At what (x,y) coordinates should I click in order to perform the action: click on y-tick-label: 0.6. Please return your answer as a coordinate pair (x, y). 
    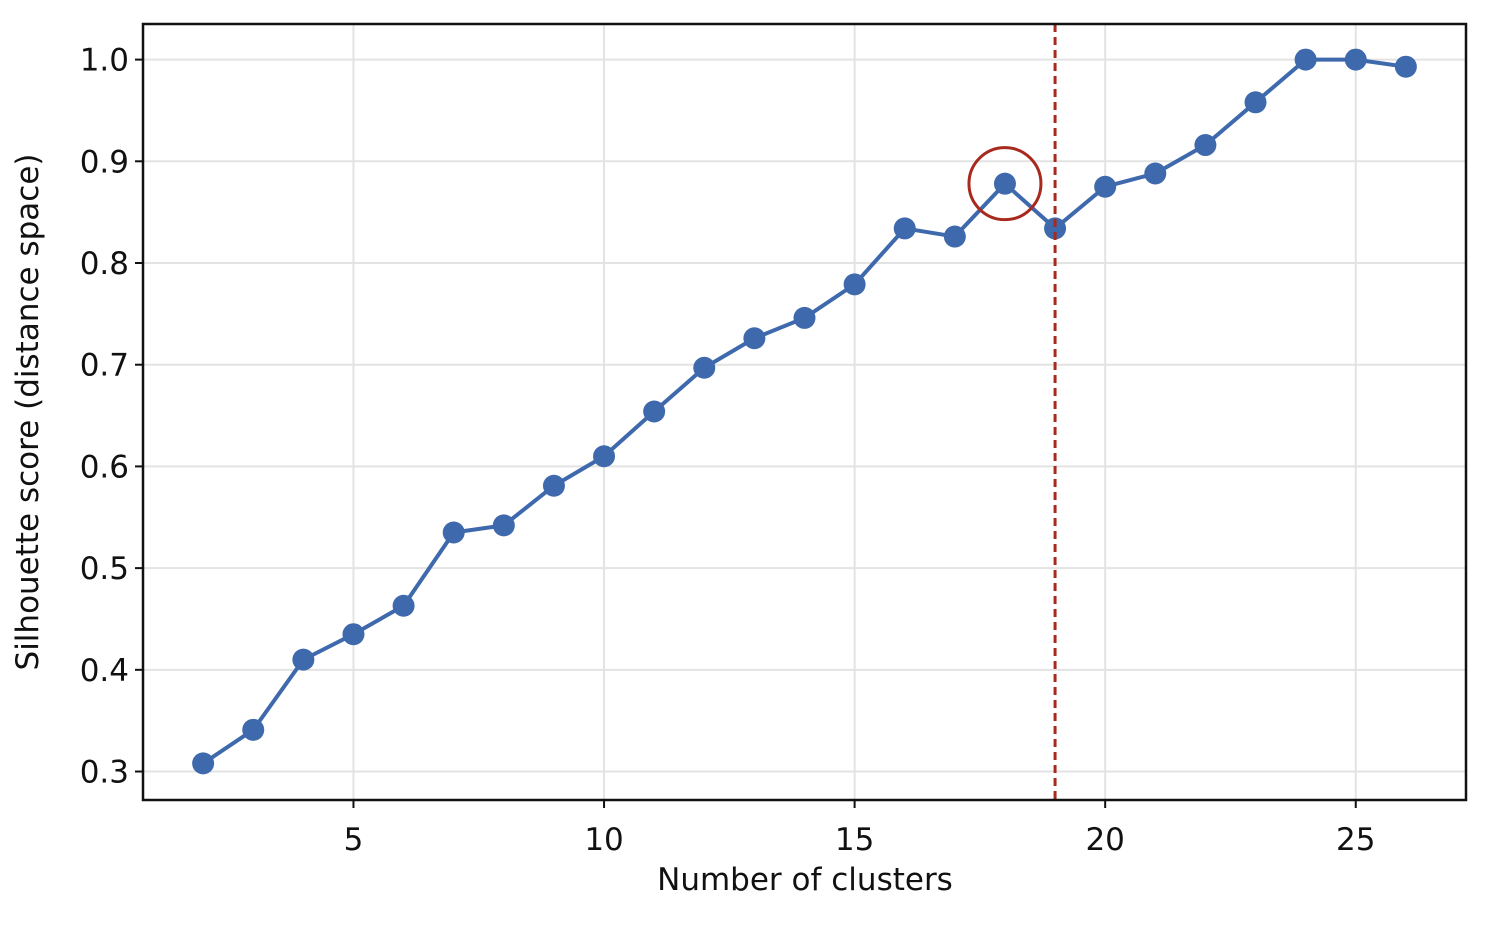
    Looking at the image, I should click on (104, 467).